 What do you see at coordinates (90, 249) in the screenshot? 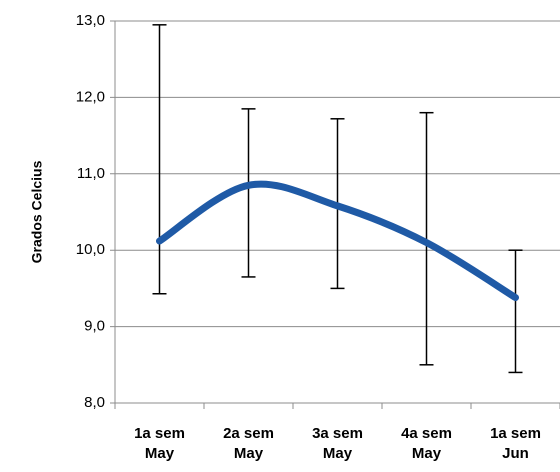
I see `y-tick-label: 10,0` at bounding box center [90, 249].